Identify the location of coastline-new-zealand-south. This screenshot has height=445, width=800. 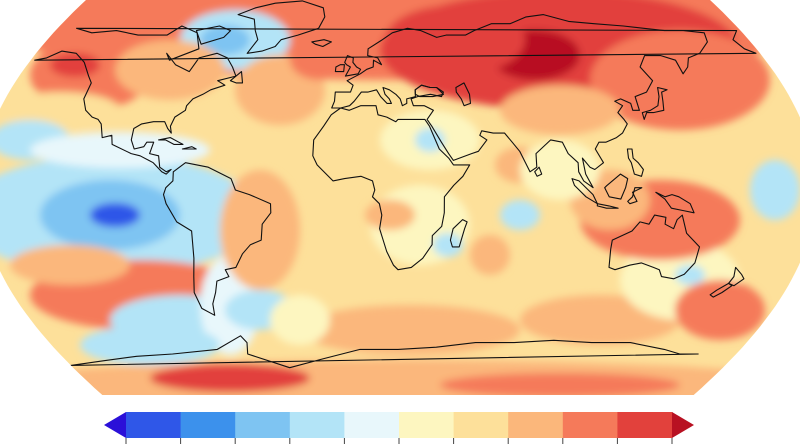
(721, 290).